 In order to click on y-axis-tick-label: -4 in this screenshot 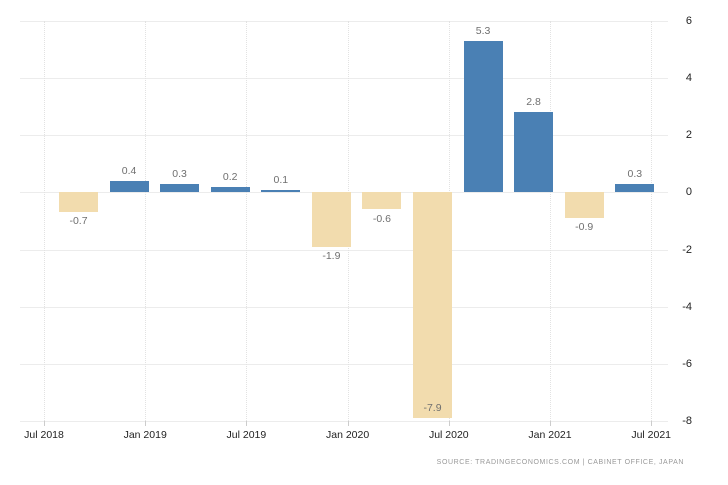, I will do `click(687, 306)`.